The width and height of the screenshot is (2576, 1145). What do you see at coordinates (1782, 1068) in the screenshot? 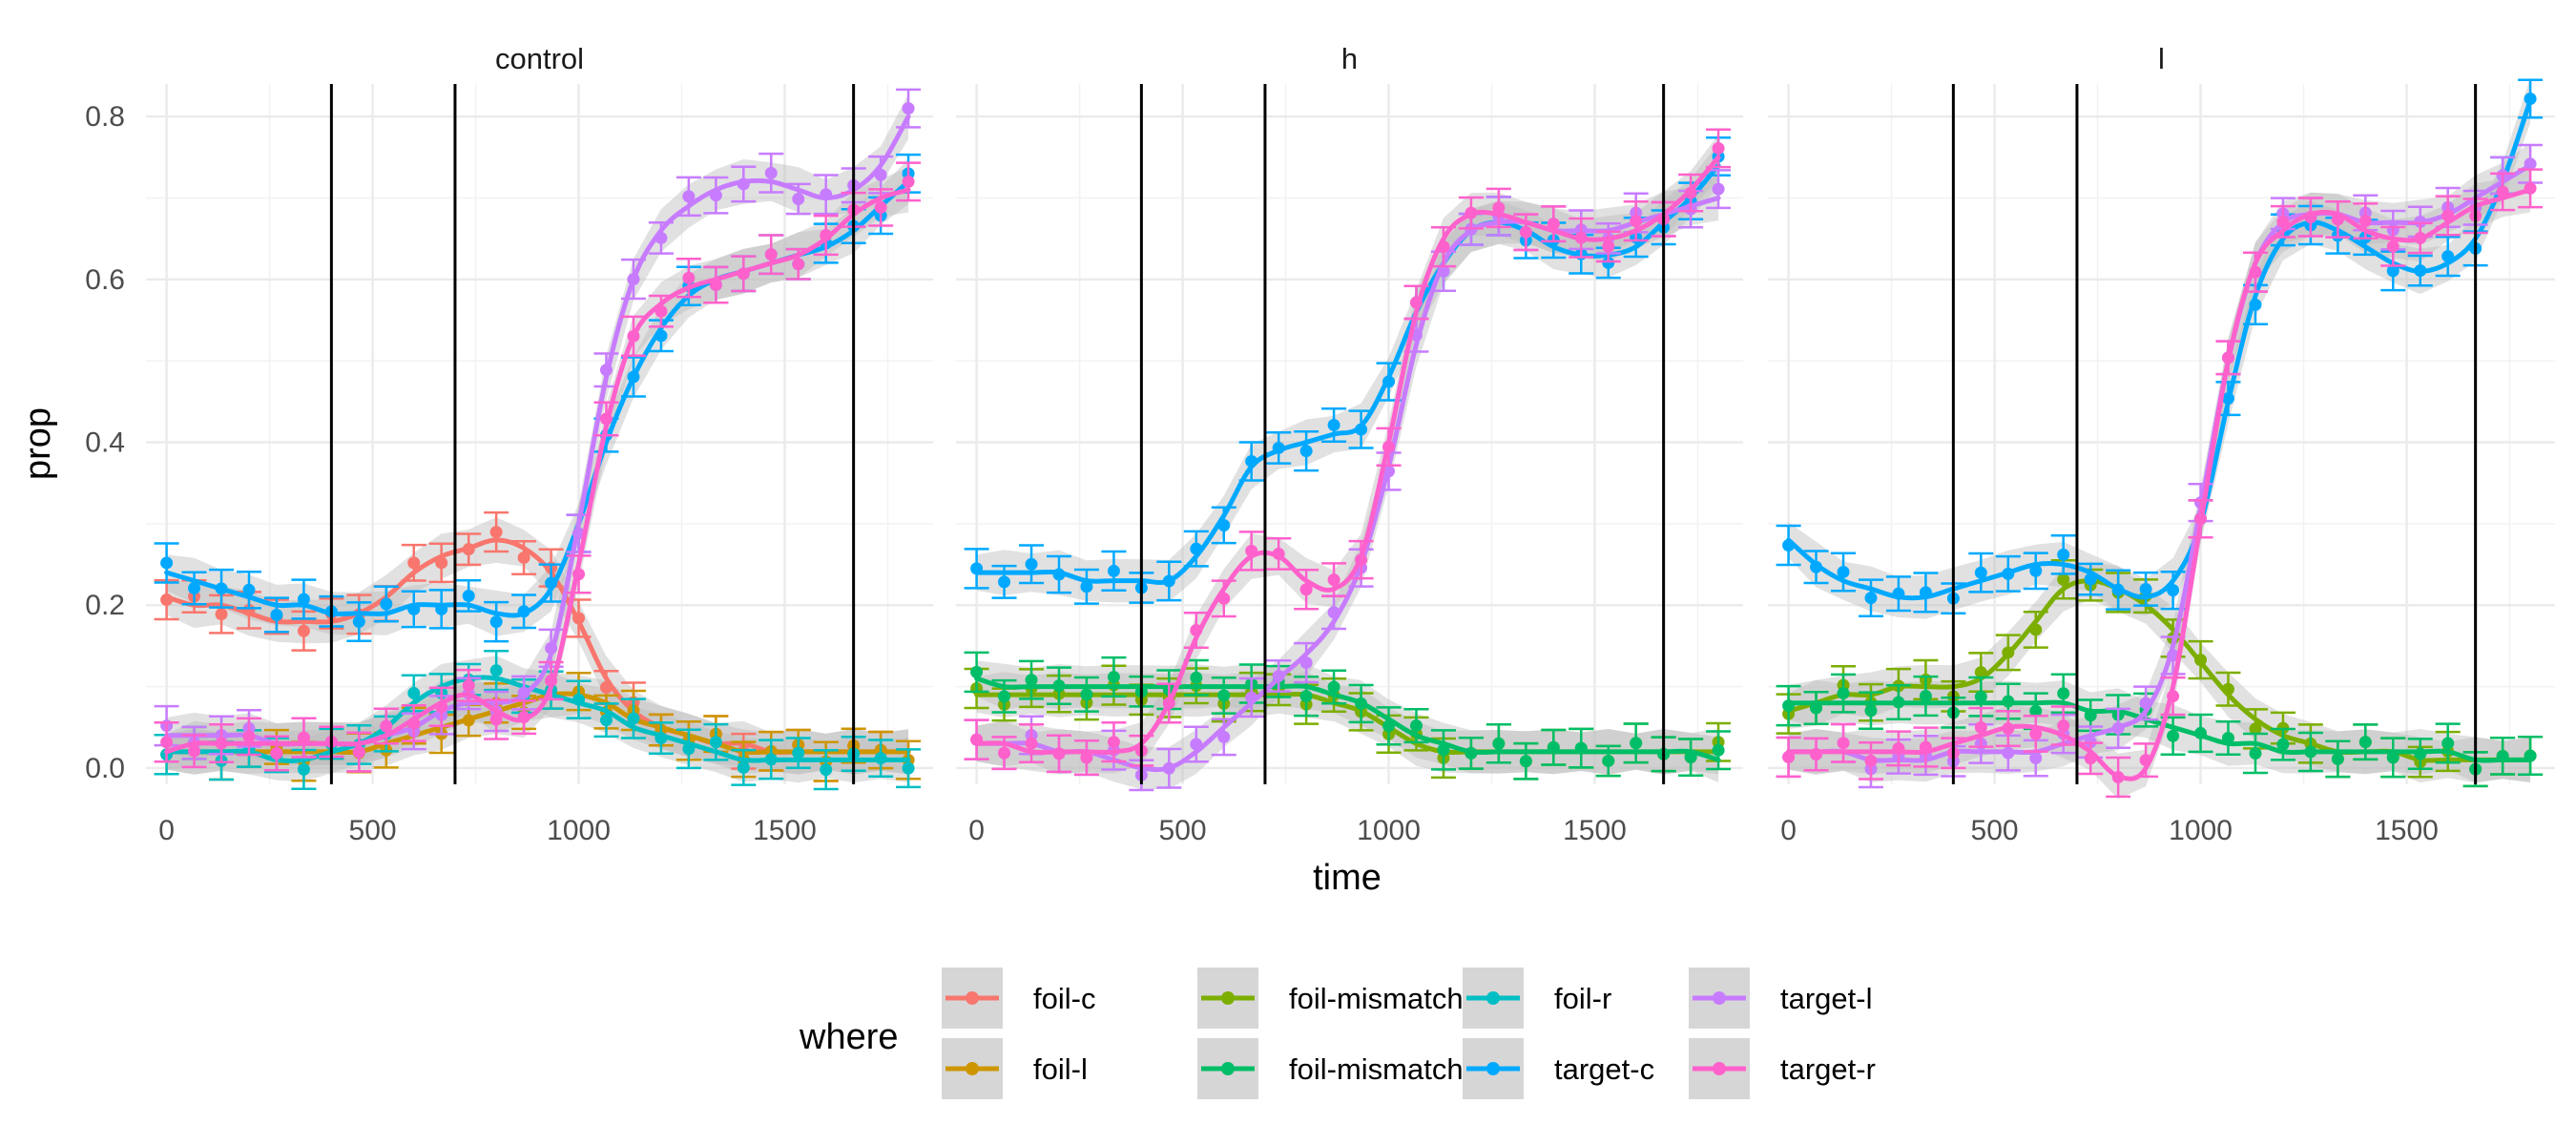
I see `legend-entry-target-r: target-r` at bounding box center [1782, 1068].